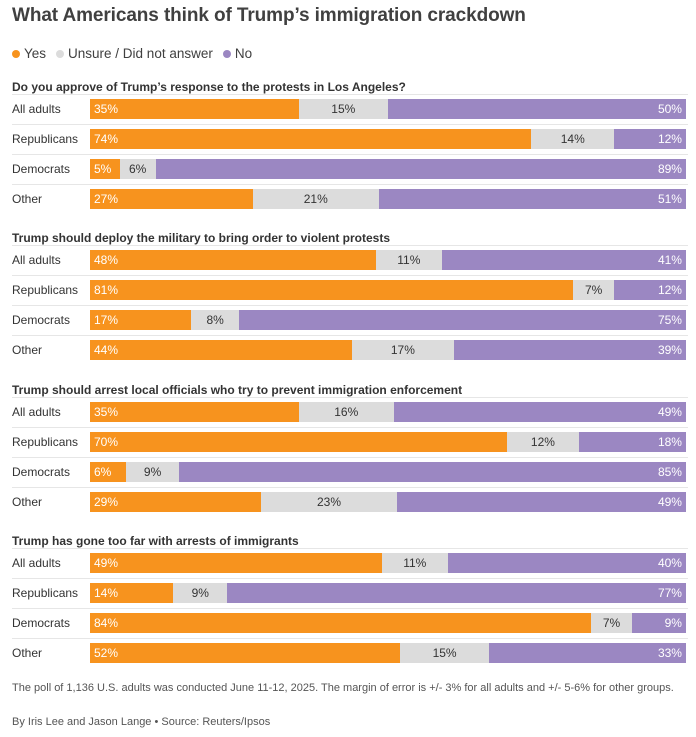 This screenshot has height=737, width=696. I want to click on data-label-no: 41%, so click(669, 260).